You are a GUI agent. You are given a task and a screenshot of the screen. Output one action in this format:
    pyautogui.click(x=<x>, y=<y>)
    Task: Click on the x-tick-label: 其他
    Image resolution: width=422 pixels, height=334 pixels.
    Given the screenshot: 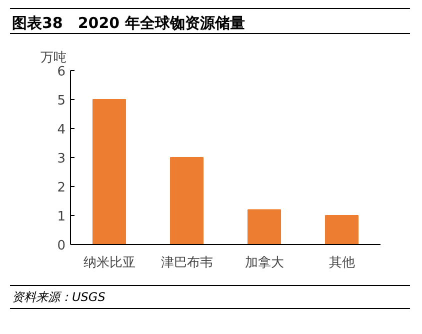 What is the action you would take?
    pyautogui.click(x=341, y=263)
    